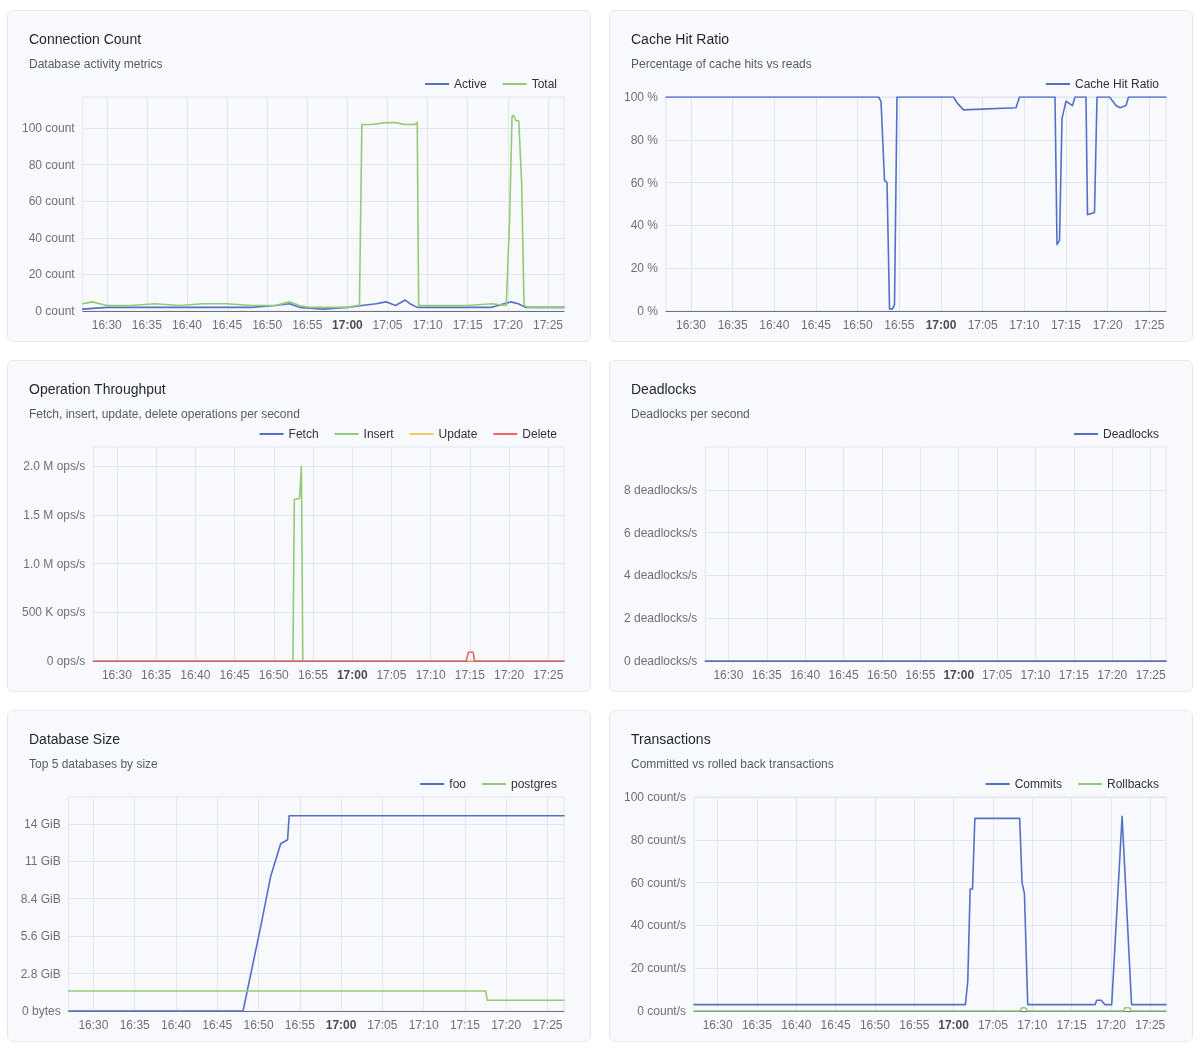 The image size is (1200, 1051). I want to click on y-tick-label: 11 GiB, so click(42, 861).